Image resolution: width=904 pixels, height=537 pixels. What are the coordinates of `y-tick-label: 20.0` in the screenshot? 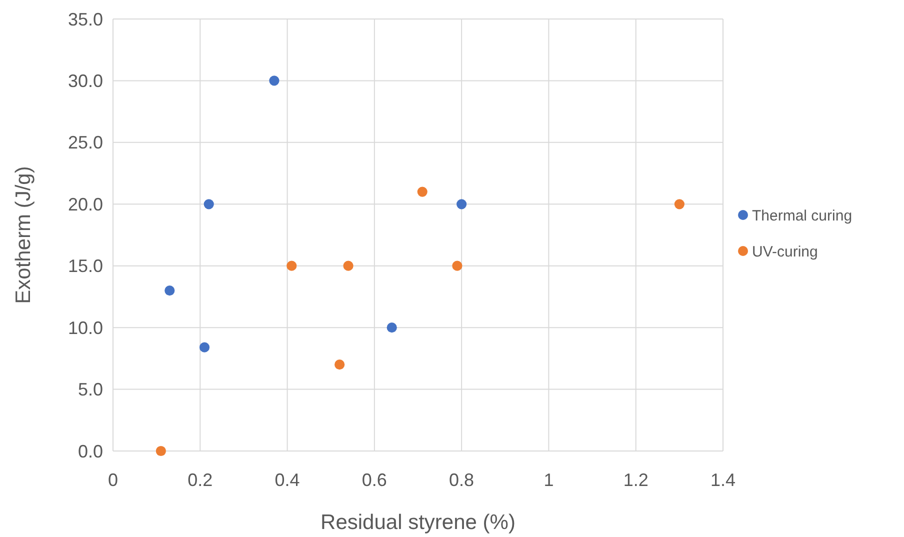 It's located at (85, 204).